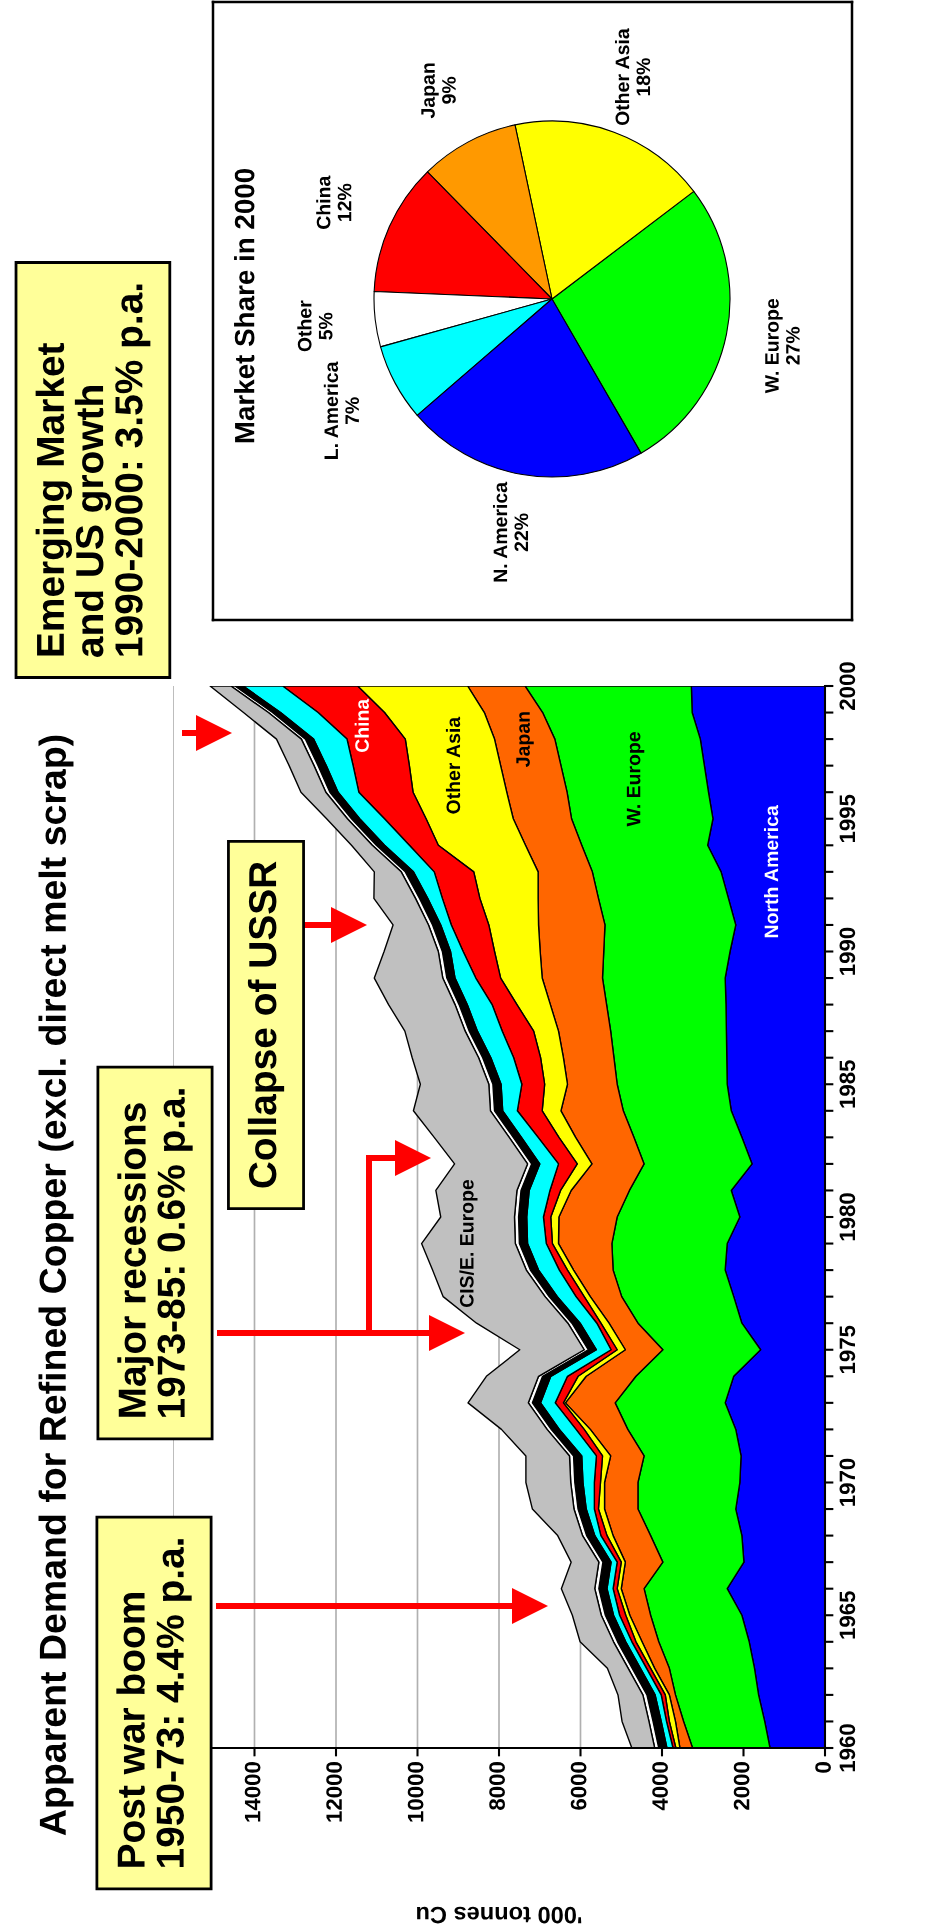 This screenshot has width=932, height=1930. Describe the element at coordinates (847, 1748) in the screenshot. I see `y-tick-label: 1960` at that location.